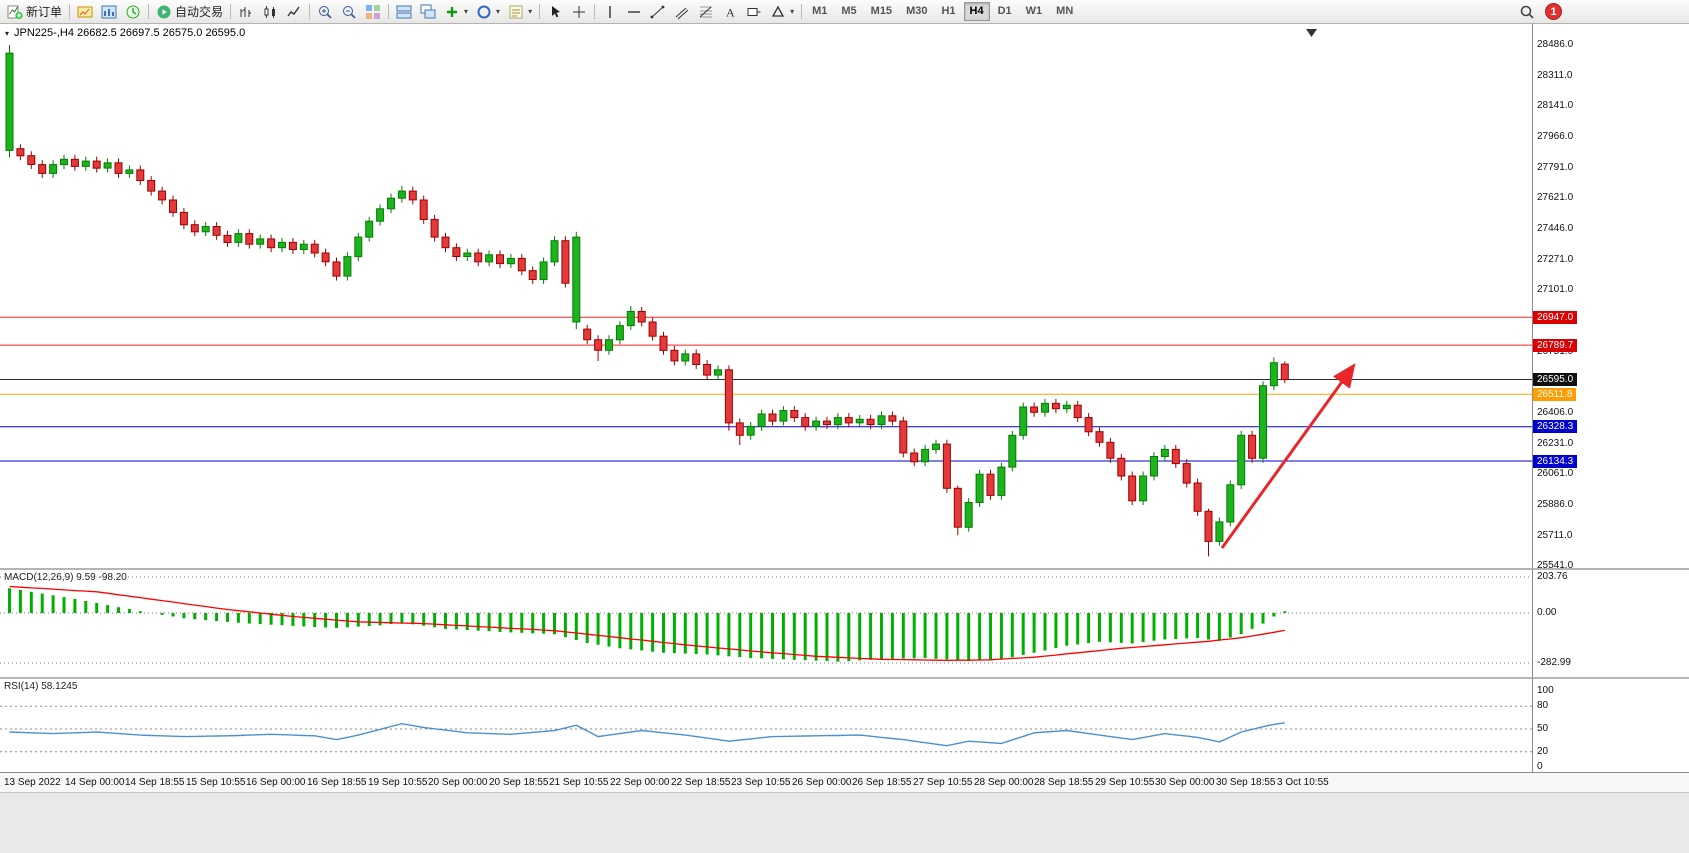  I want to click on profiles-button, so click(109, 12).